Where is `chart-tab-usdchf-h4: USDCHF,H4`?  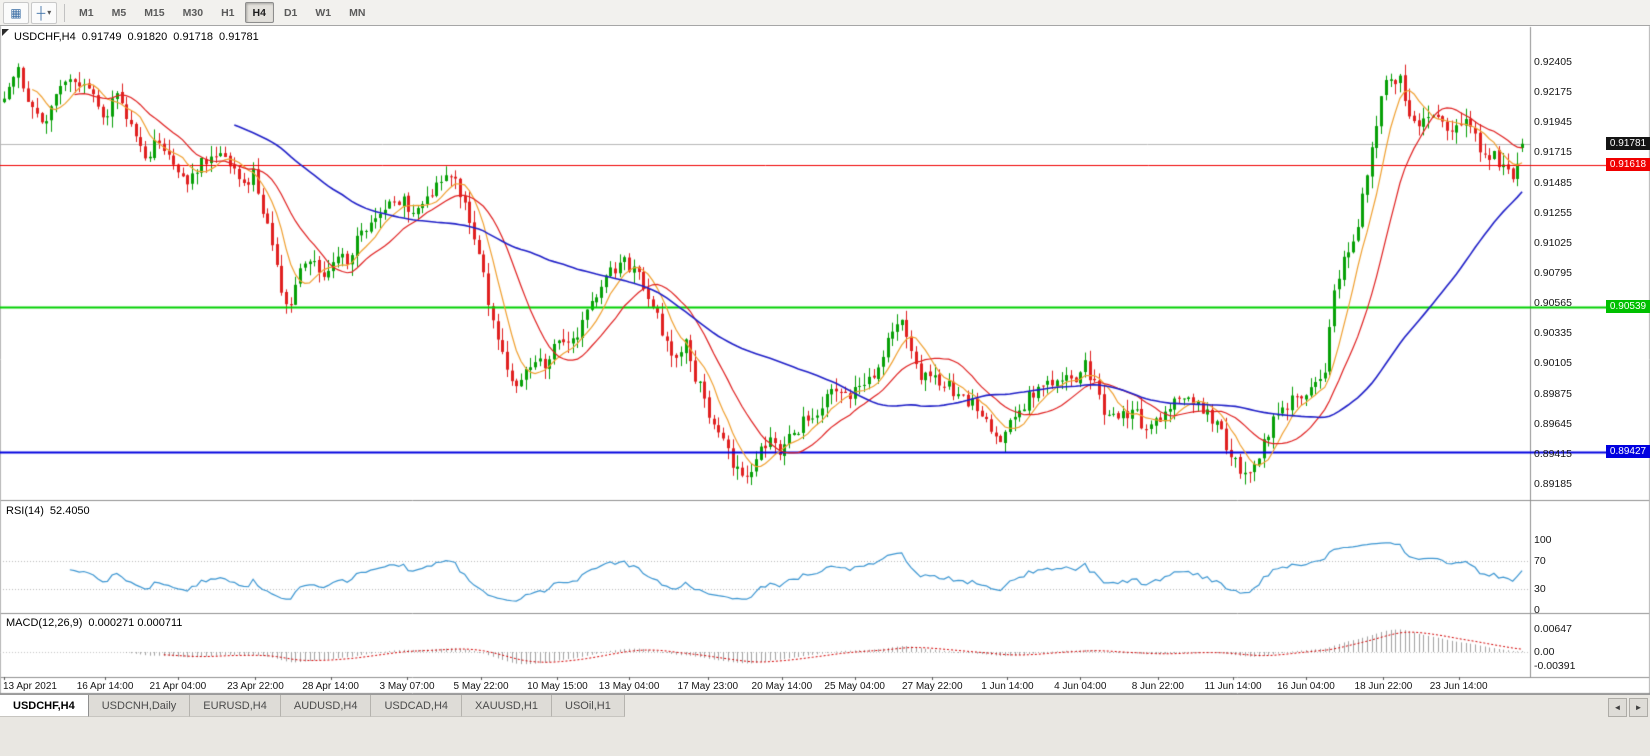 chart-tab-usdchf-h4: USDCHF,H4 is located at coordinates (44, 706).